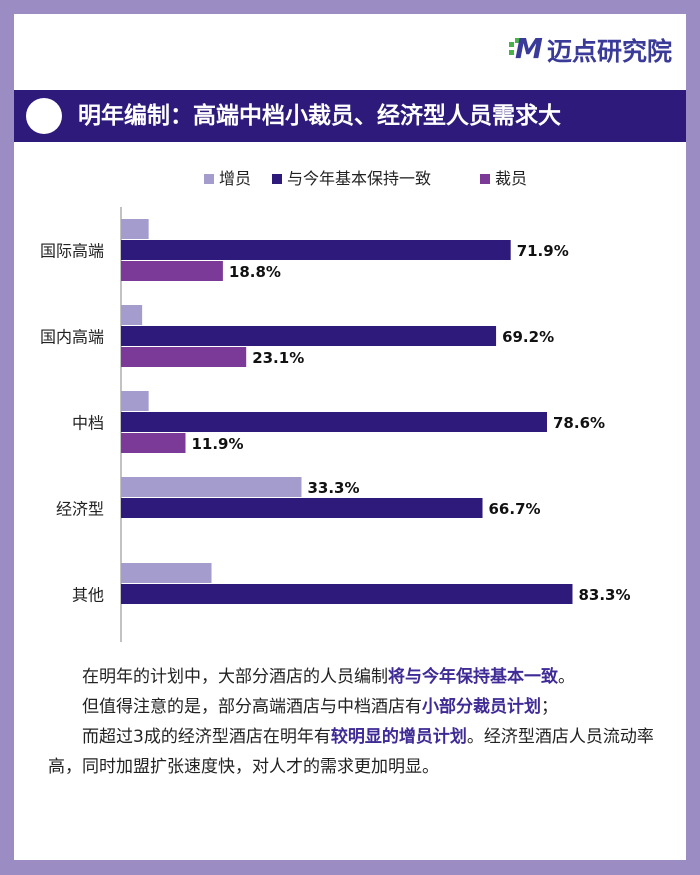 The height and width of the screenshot is (875, 700). What do you see at coordinates (579, 423) in the screenshot?
I see `data-label: 78.6%` at bounding box center [579, 423].